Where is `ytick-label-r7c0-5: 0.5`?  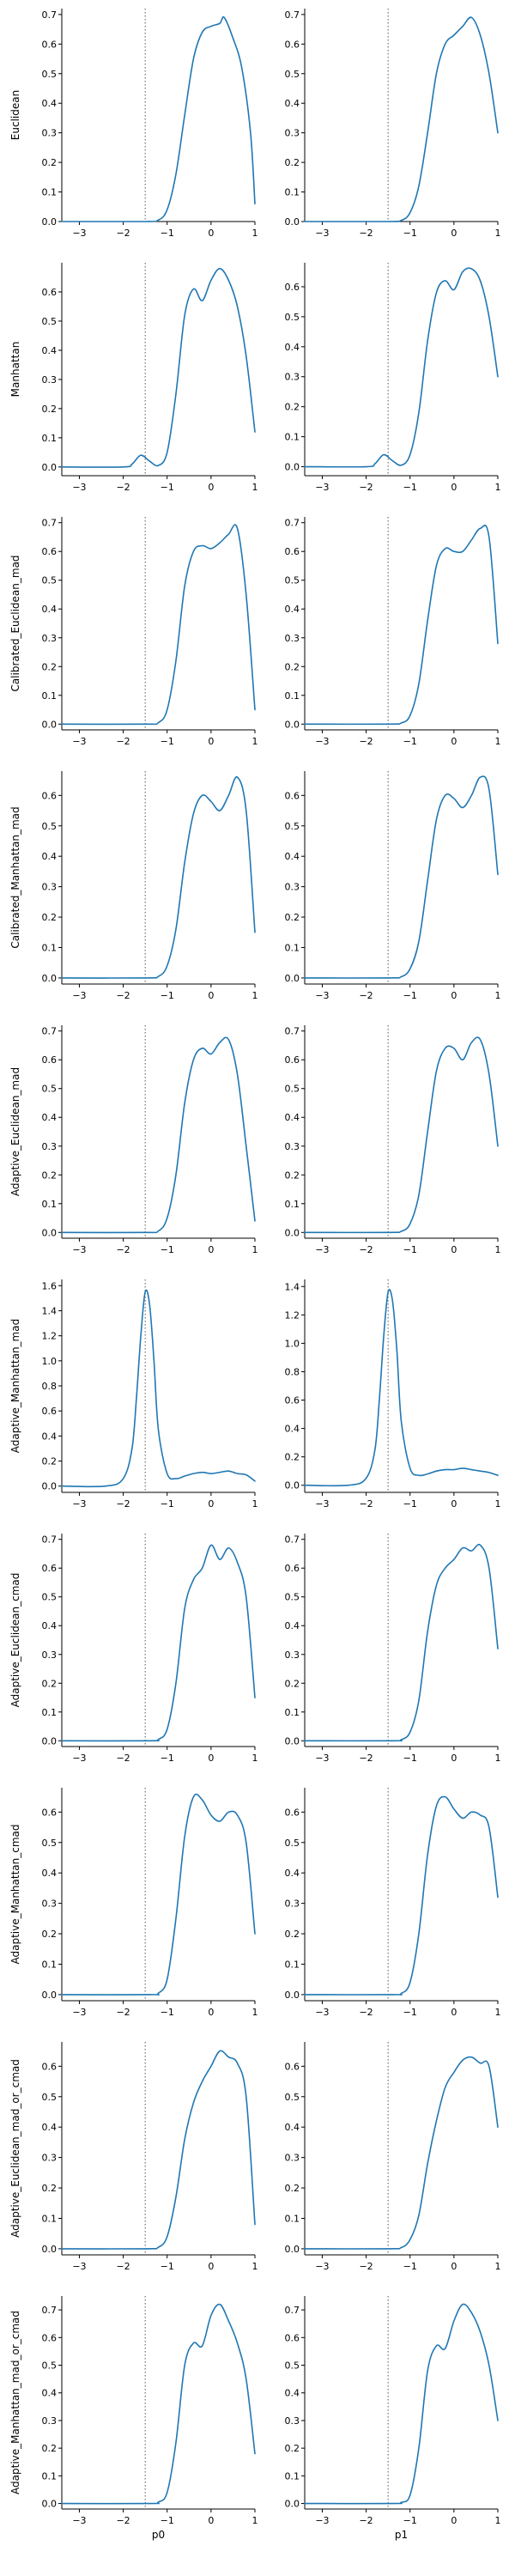 ytick-label-r7c0-5: 0.5 is located at coordinates (50, 1843).